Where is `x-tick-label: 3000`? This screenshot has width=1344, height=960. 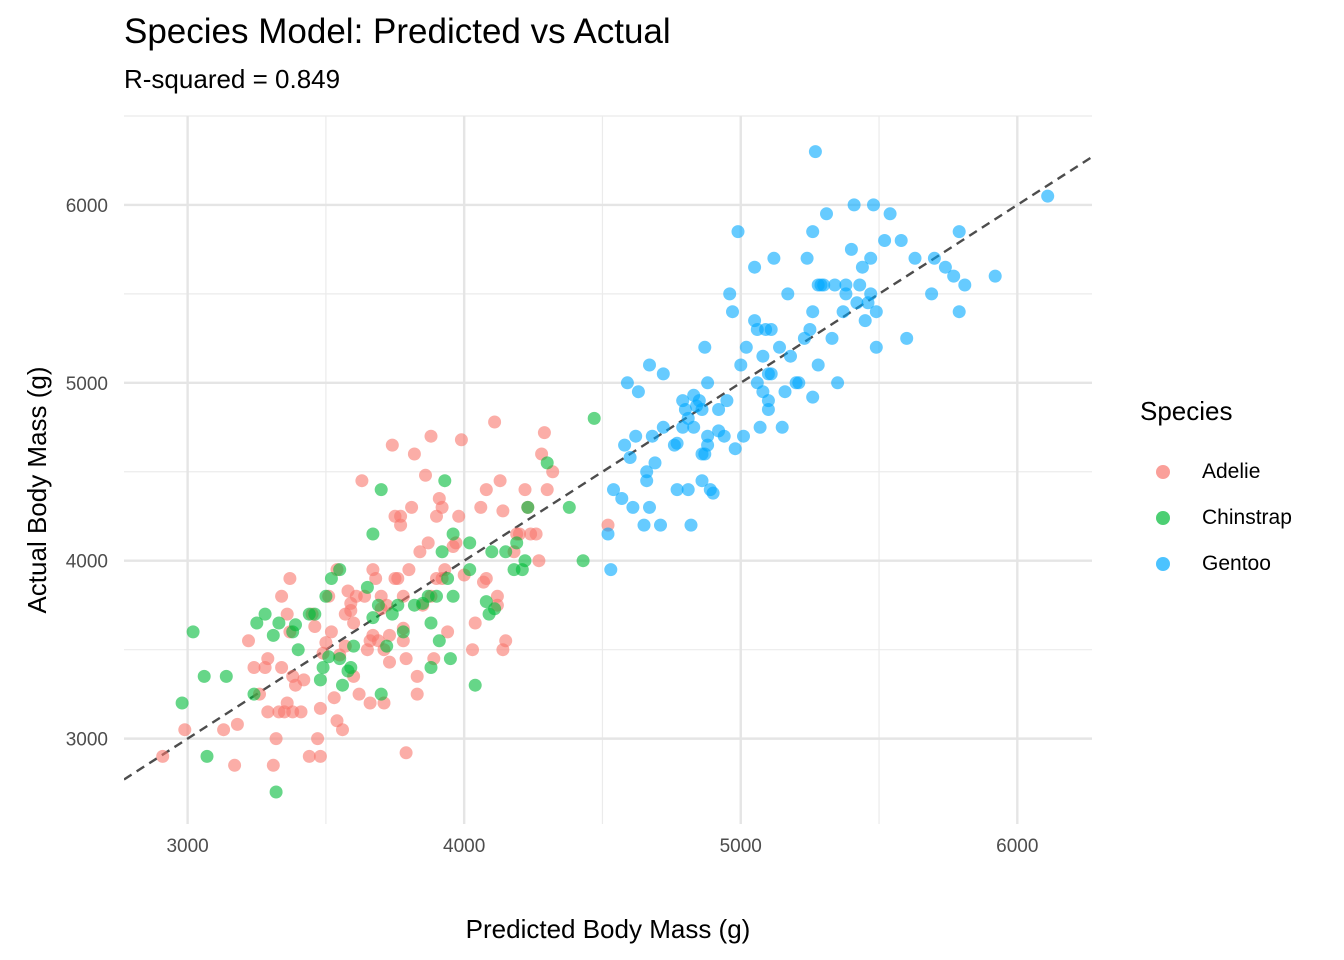
x-tick-label: 3000 is located at coordinates (187, 846).